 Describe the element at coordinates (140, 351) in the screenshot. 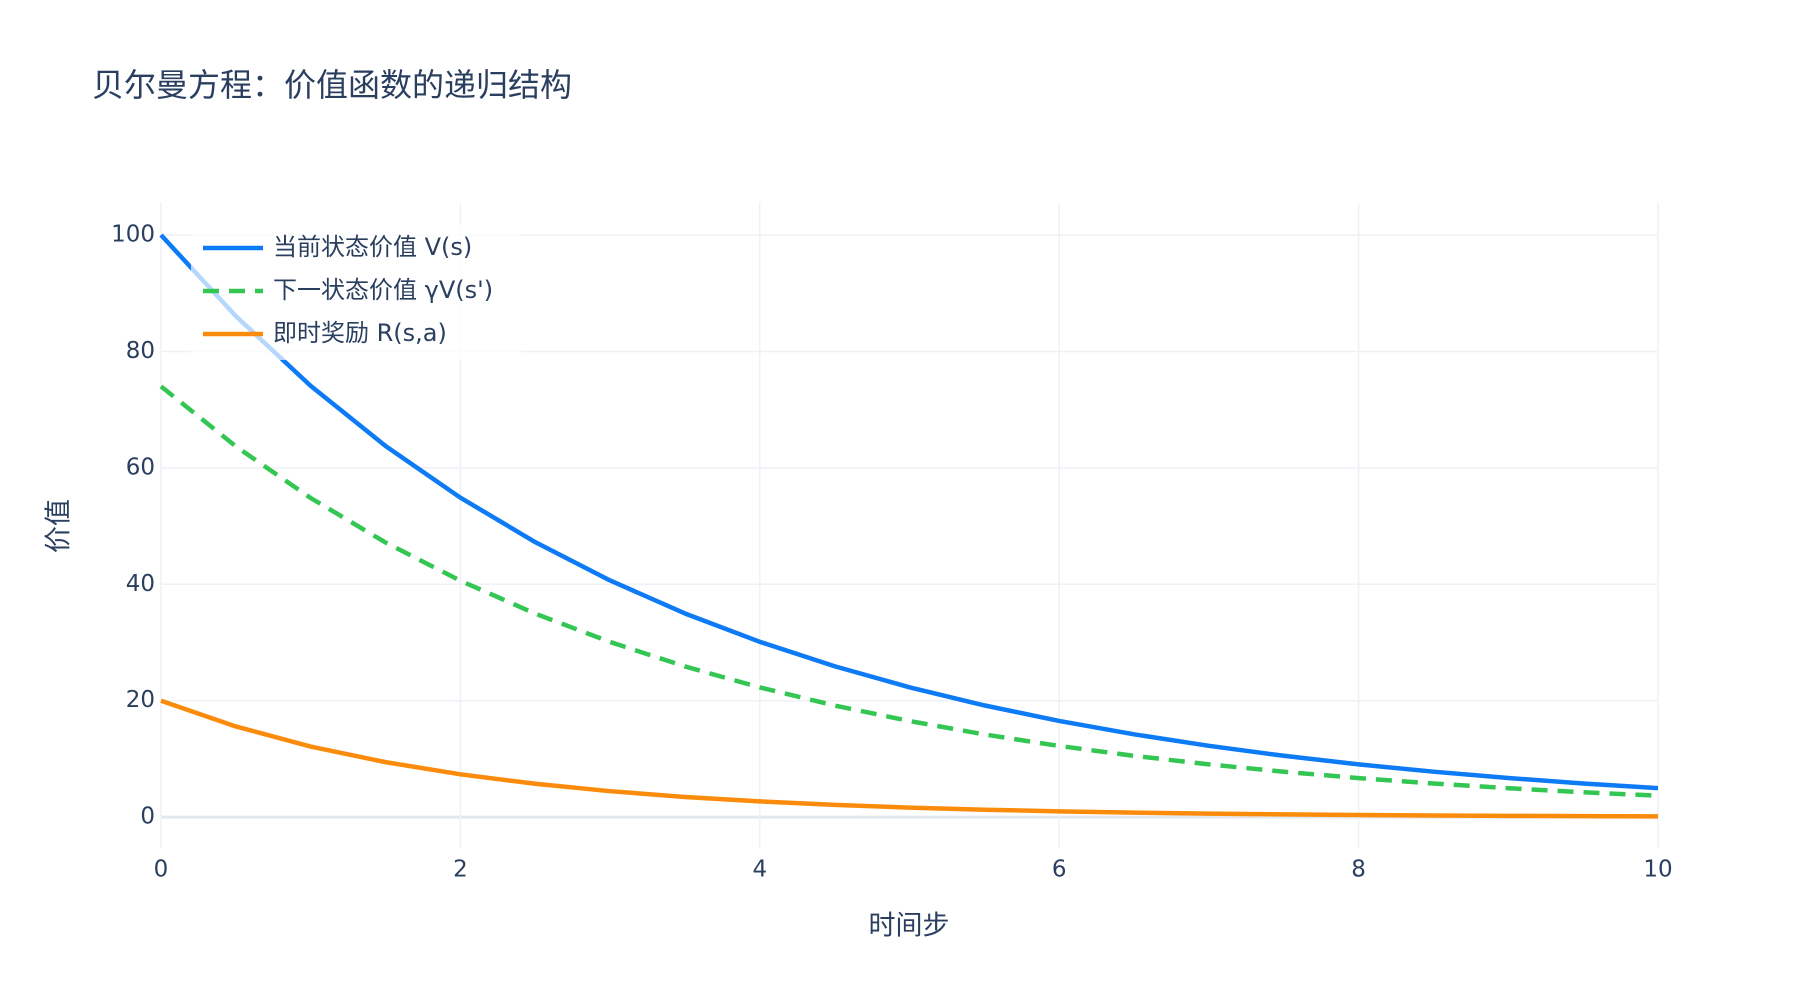

I see `y-tick-label: 80` at that location.